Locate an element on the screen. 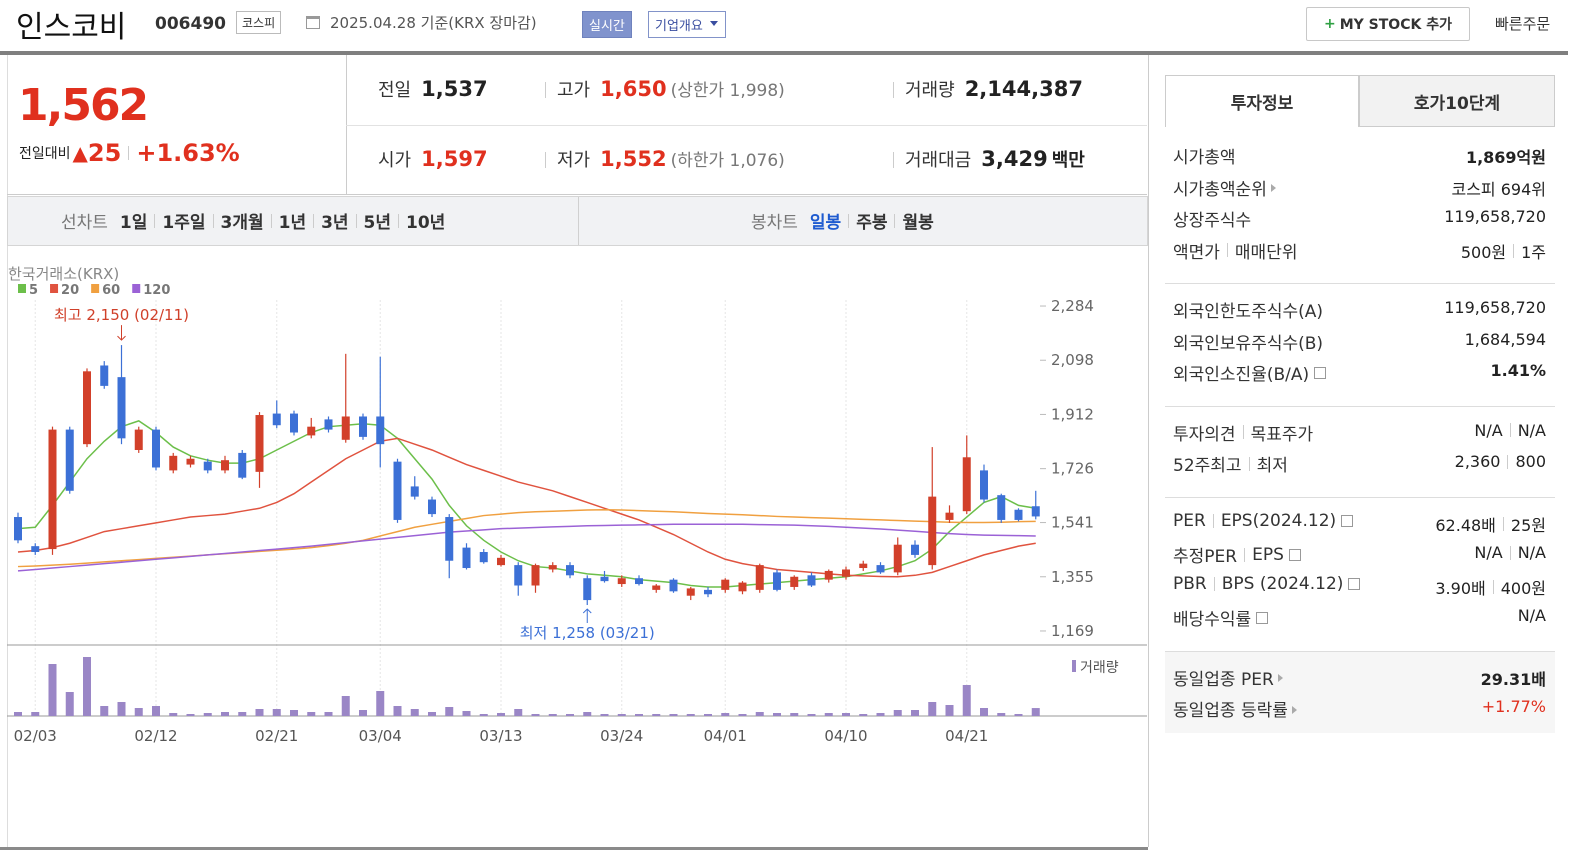  tab: 투자정보 is located at coordinates (1262, 101).